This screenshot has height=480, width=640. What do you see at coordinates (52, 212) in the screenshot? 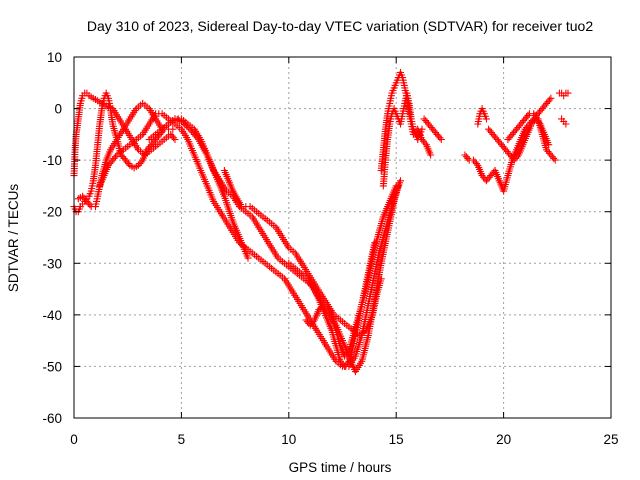
I see `y-tick-label: -20` at bounding box center [52, 212].